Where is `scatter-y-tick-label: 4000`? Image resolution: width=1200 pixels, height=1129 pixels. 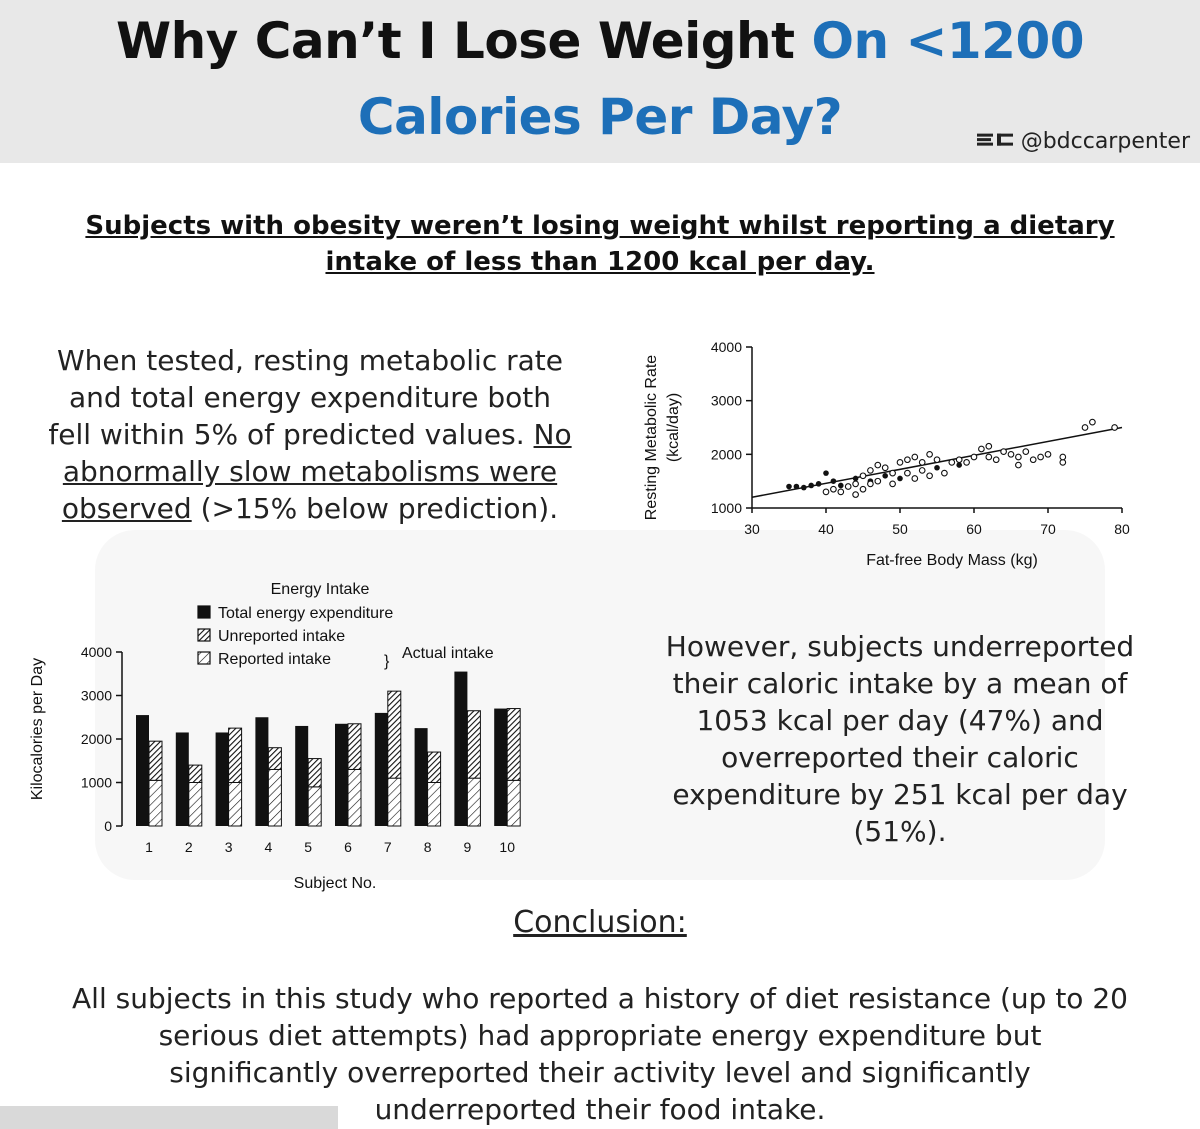
scatter-y-tick-label: 4000 is located at coordinates (726, 347).